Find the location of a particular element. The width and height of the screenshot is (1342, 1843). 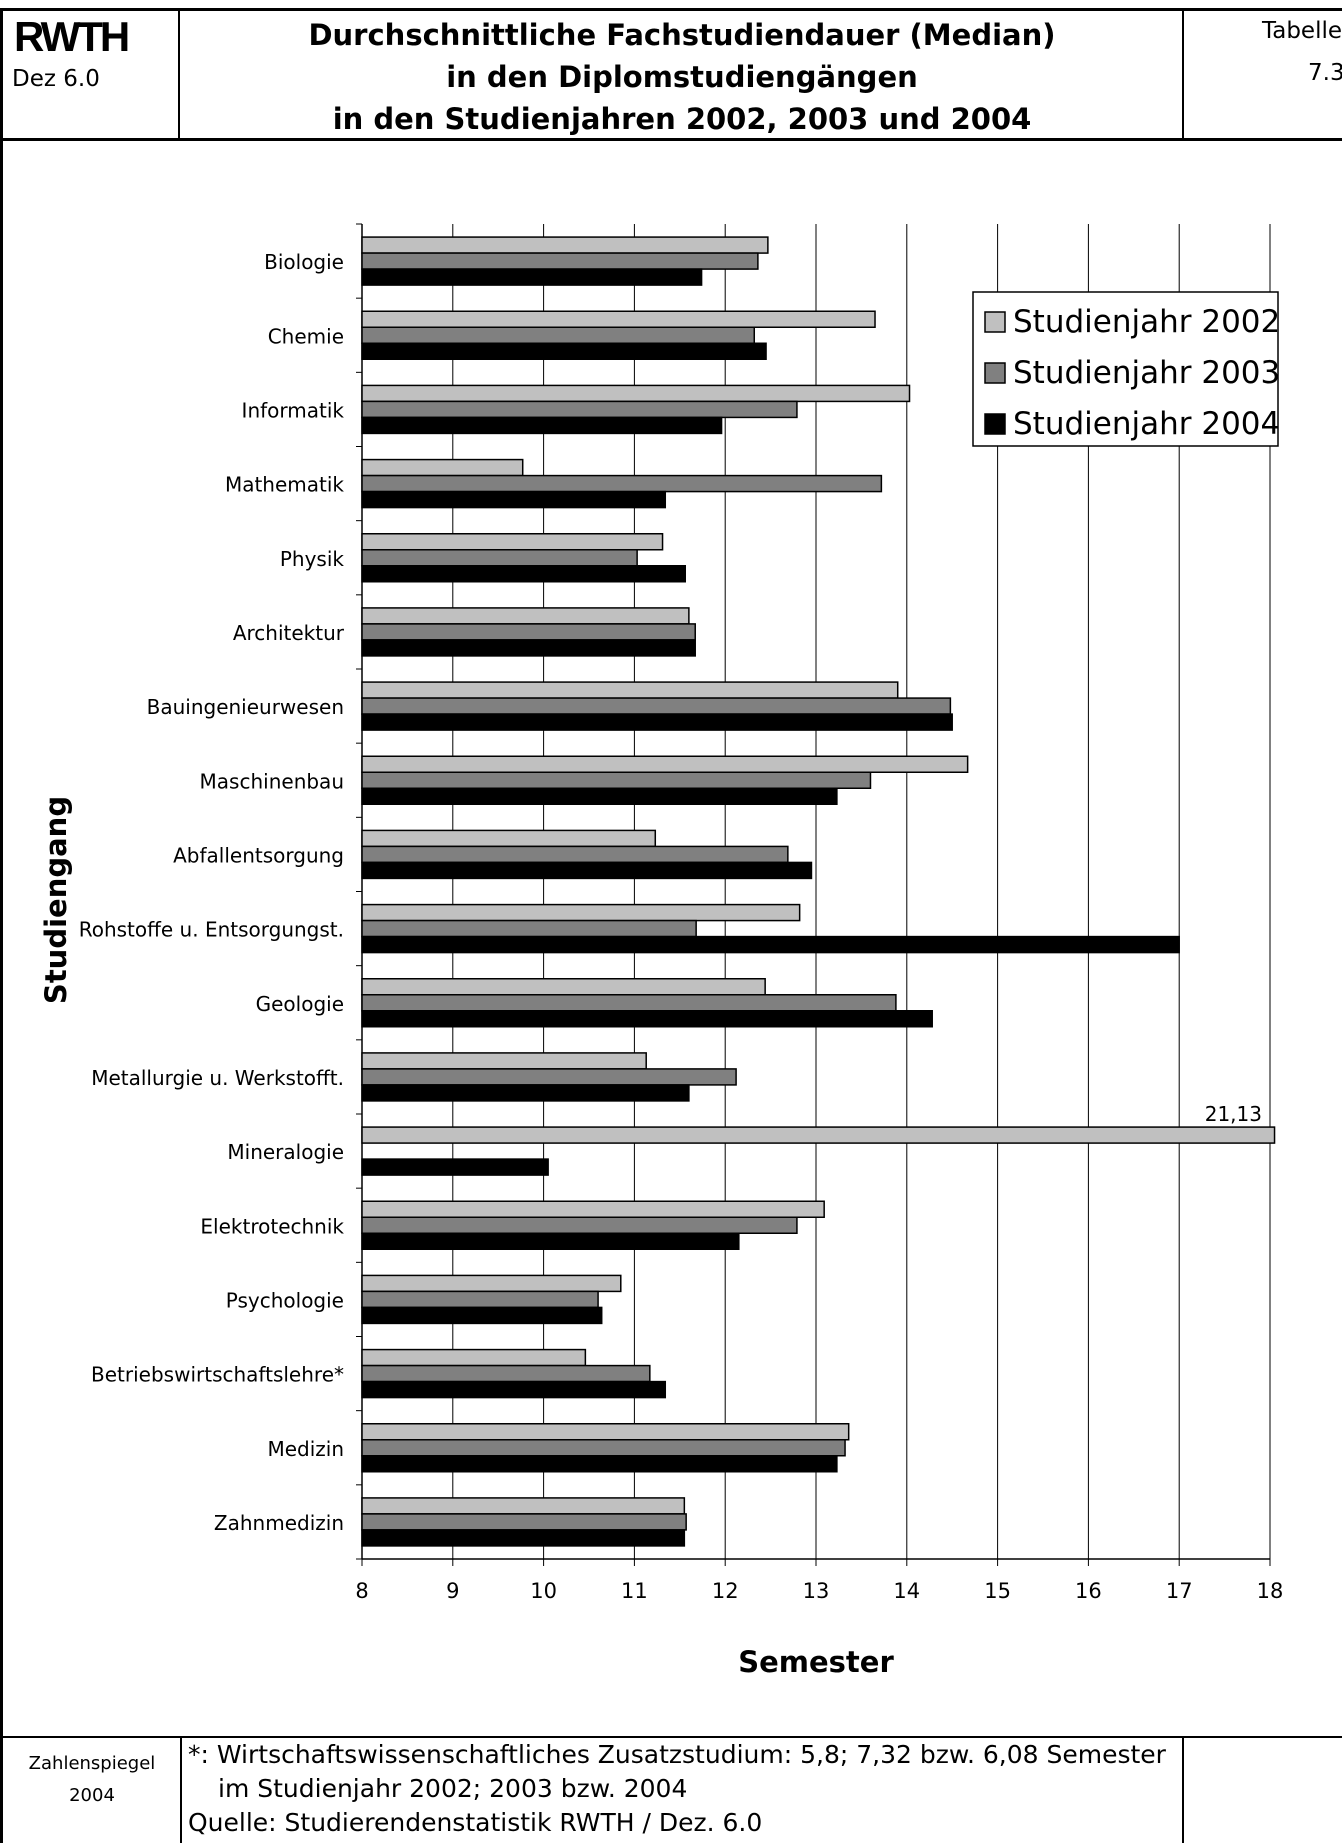

x-tick-label: 14 is located at coordinates (906, 1591).